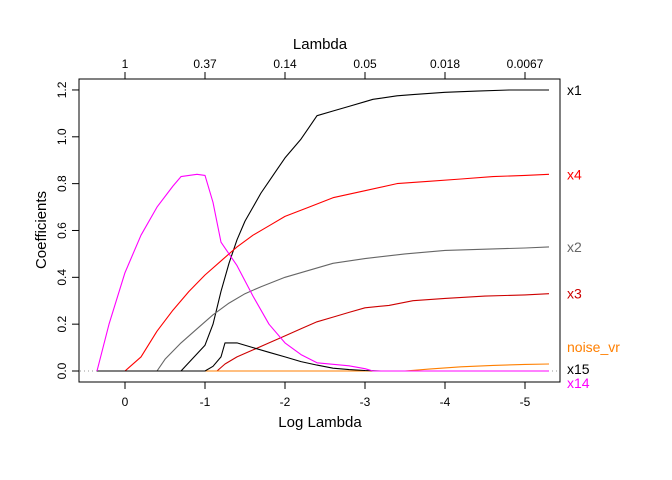  I want to click on series-label-x14: x14, so click(578, 383).